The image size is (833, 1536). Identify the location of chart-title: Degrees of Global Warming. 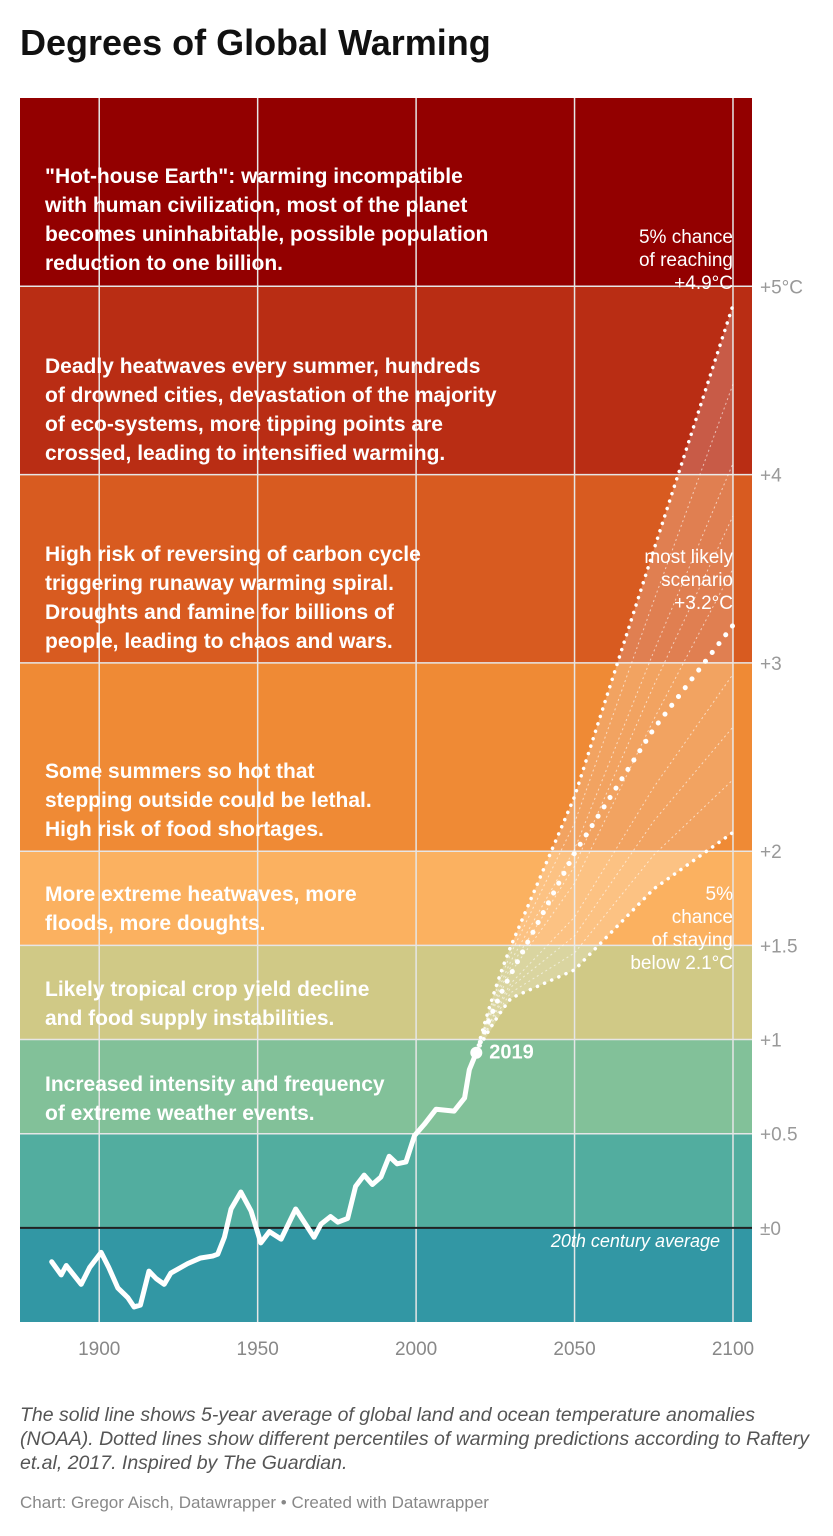
(255, 42).